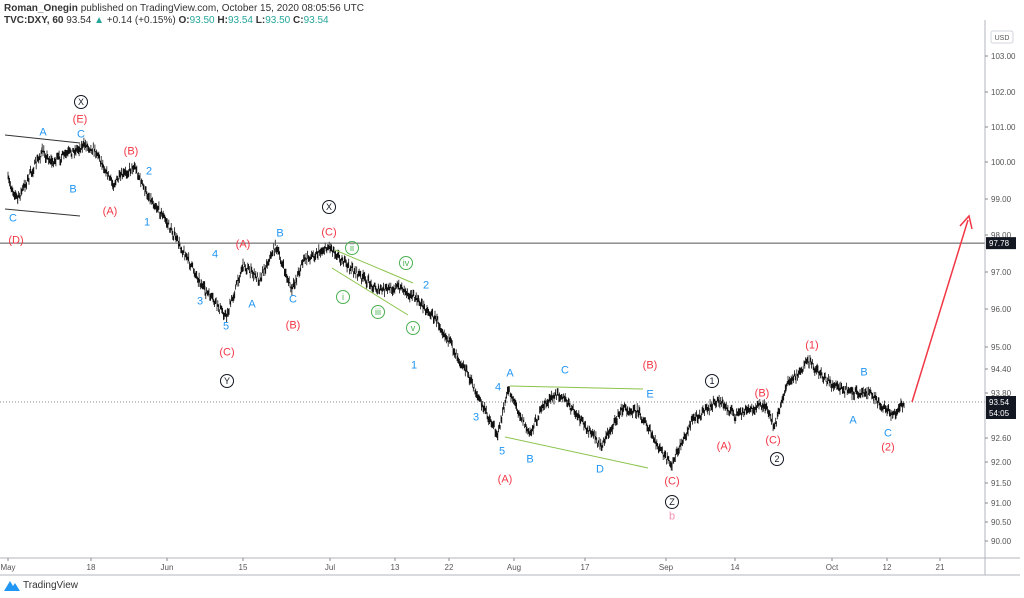 This screenshot has height=598, width=1024. What do you see at coordinates (34, 20) in the screenshot?
I see `symbol: TVC:DXY, 60` at bounding box center [34, 20].